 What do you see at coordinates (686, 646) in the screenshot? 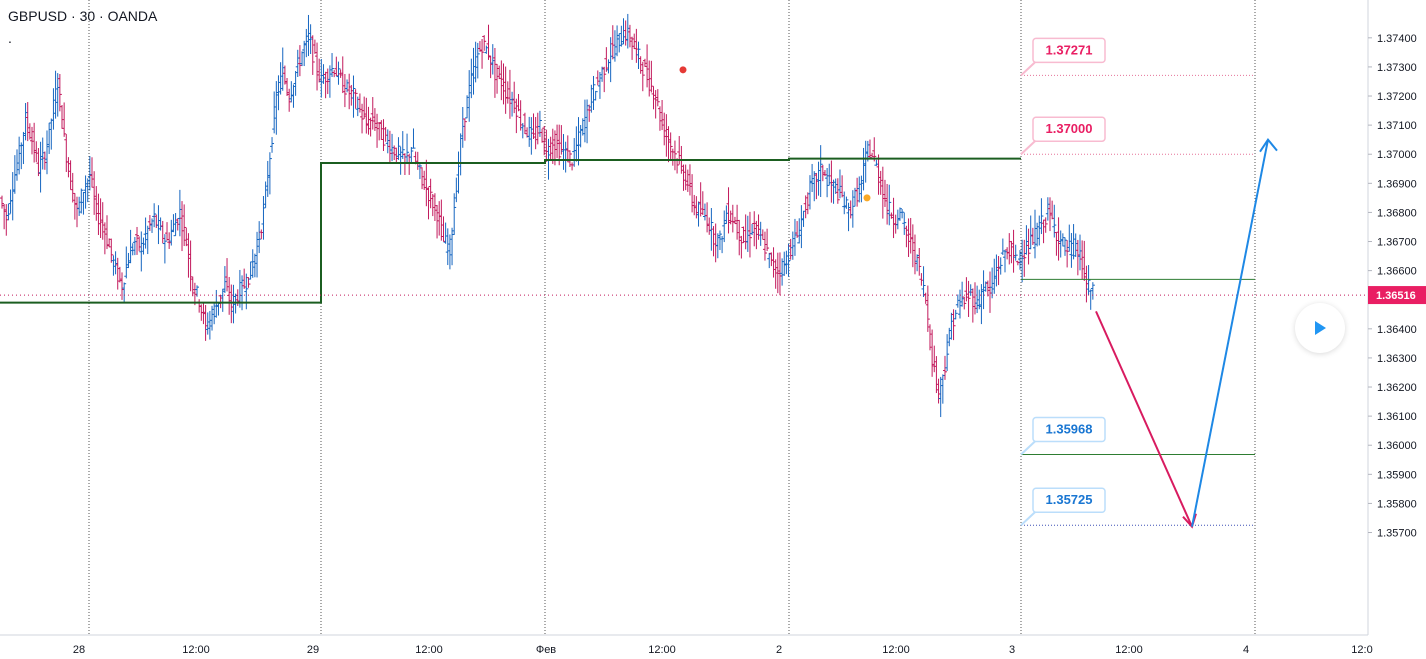
I see `time-axis: 28 12:00 29 12:00 Фев 12:00 2 12:00 3 12:00 4 12:0` at bounding box center [686, 646].